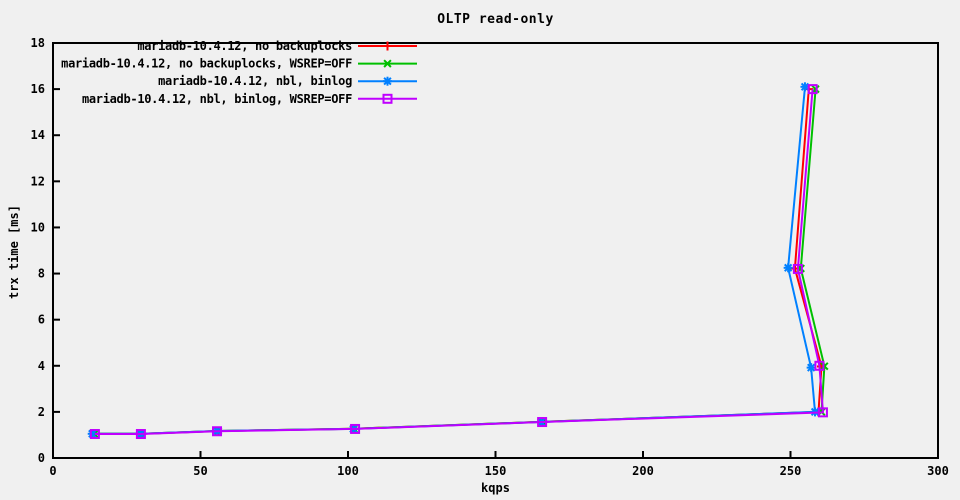 The width and height of the screenshot is (960, 500). What do you see at coordinates (348, 471) in the screenshot?
I see `x-tick-label: 100` at bounding box center [348, 471].